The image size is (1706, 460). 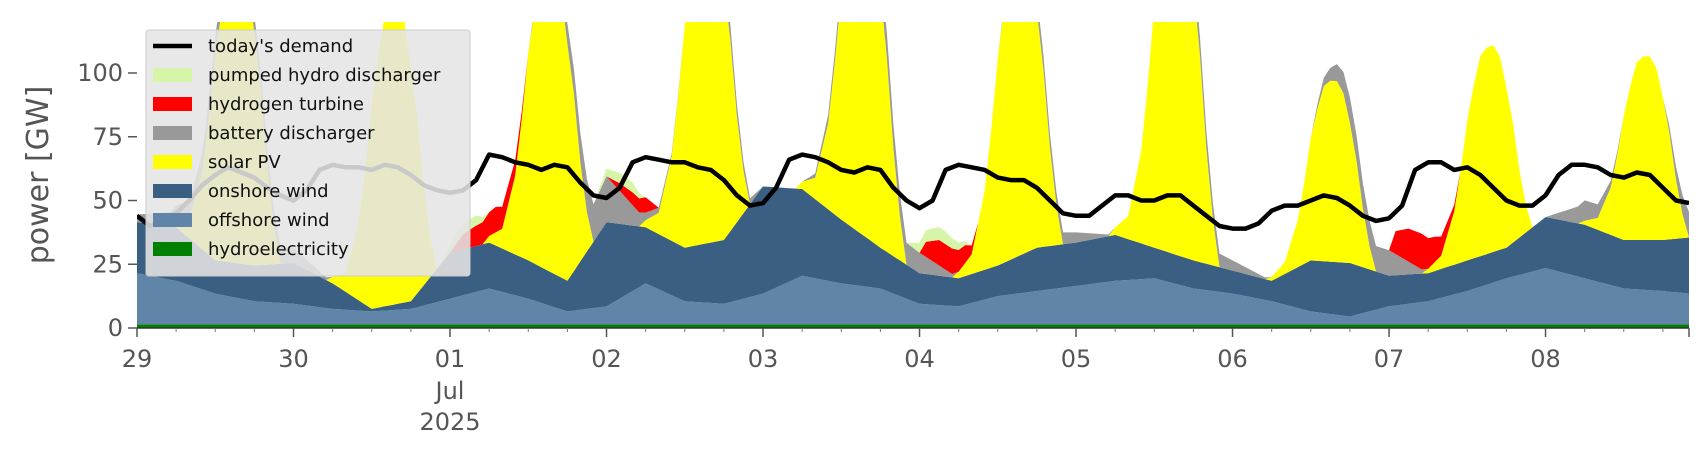 What do you see at coordinates (1076, 359) in the screenshot?
I see `x-tick-label: 05` at bounding box center [1076, 359].